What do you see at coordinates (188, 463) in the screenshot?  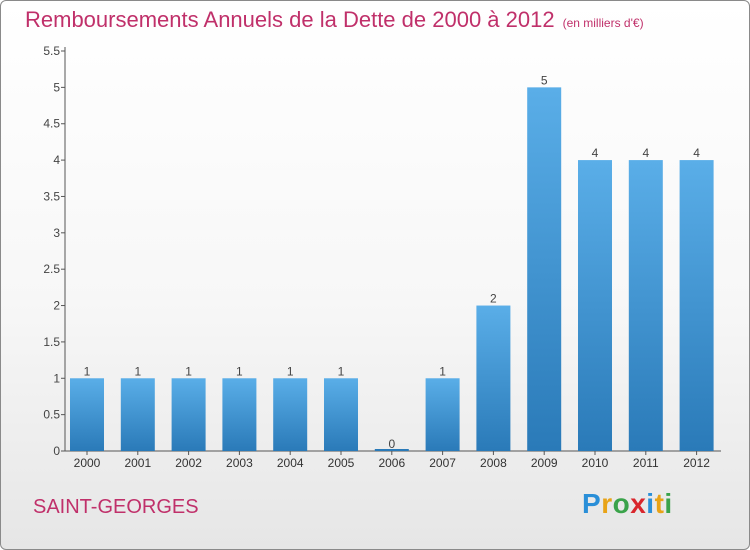 I see `x-tick-label: 2002` at bounding box center [188, 463].